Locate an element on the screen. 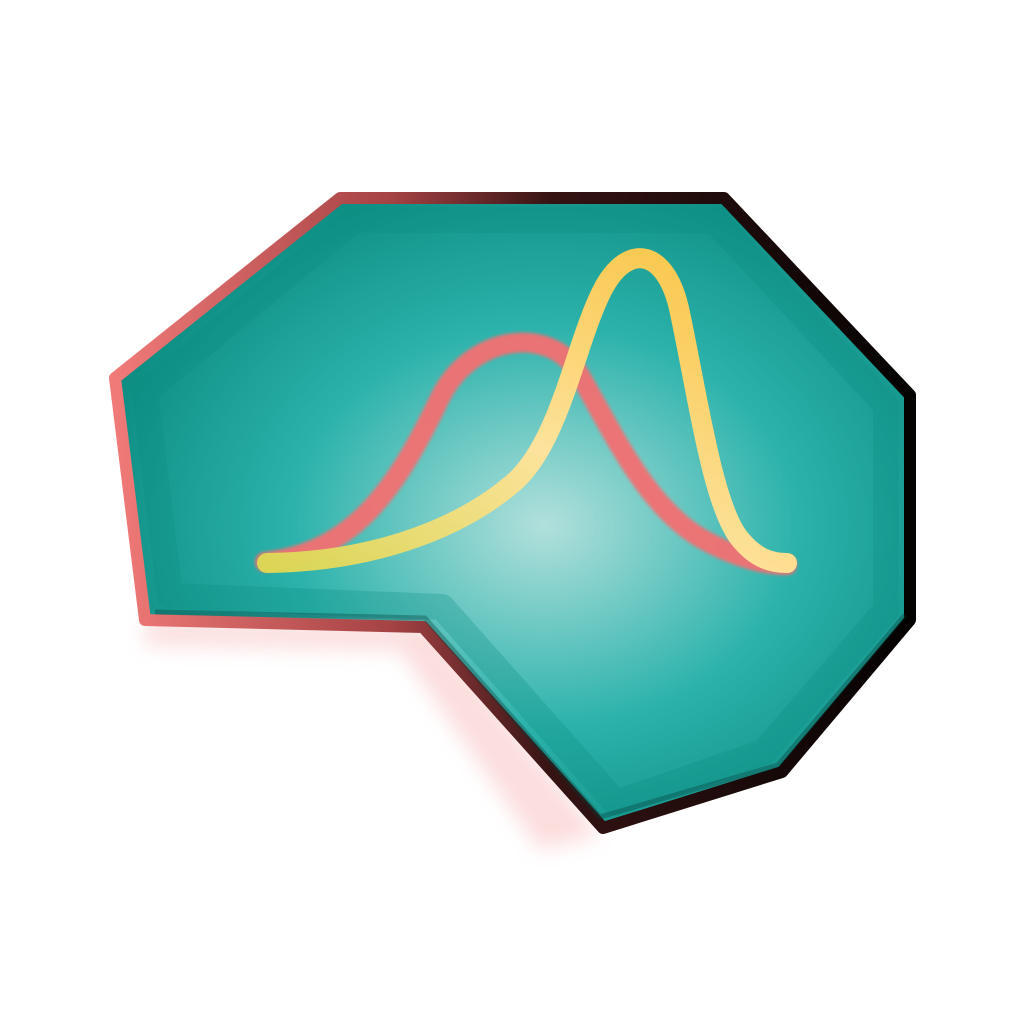 The height and width of the screenshot is (1024, 1024). icon-shadow is located at coordinates (372, 735).